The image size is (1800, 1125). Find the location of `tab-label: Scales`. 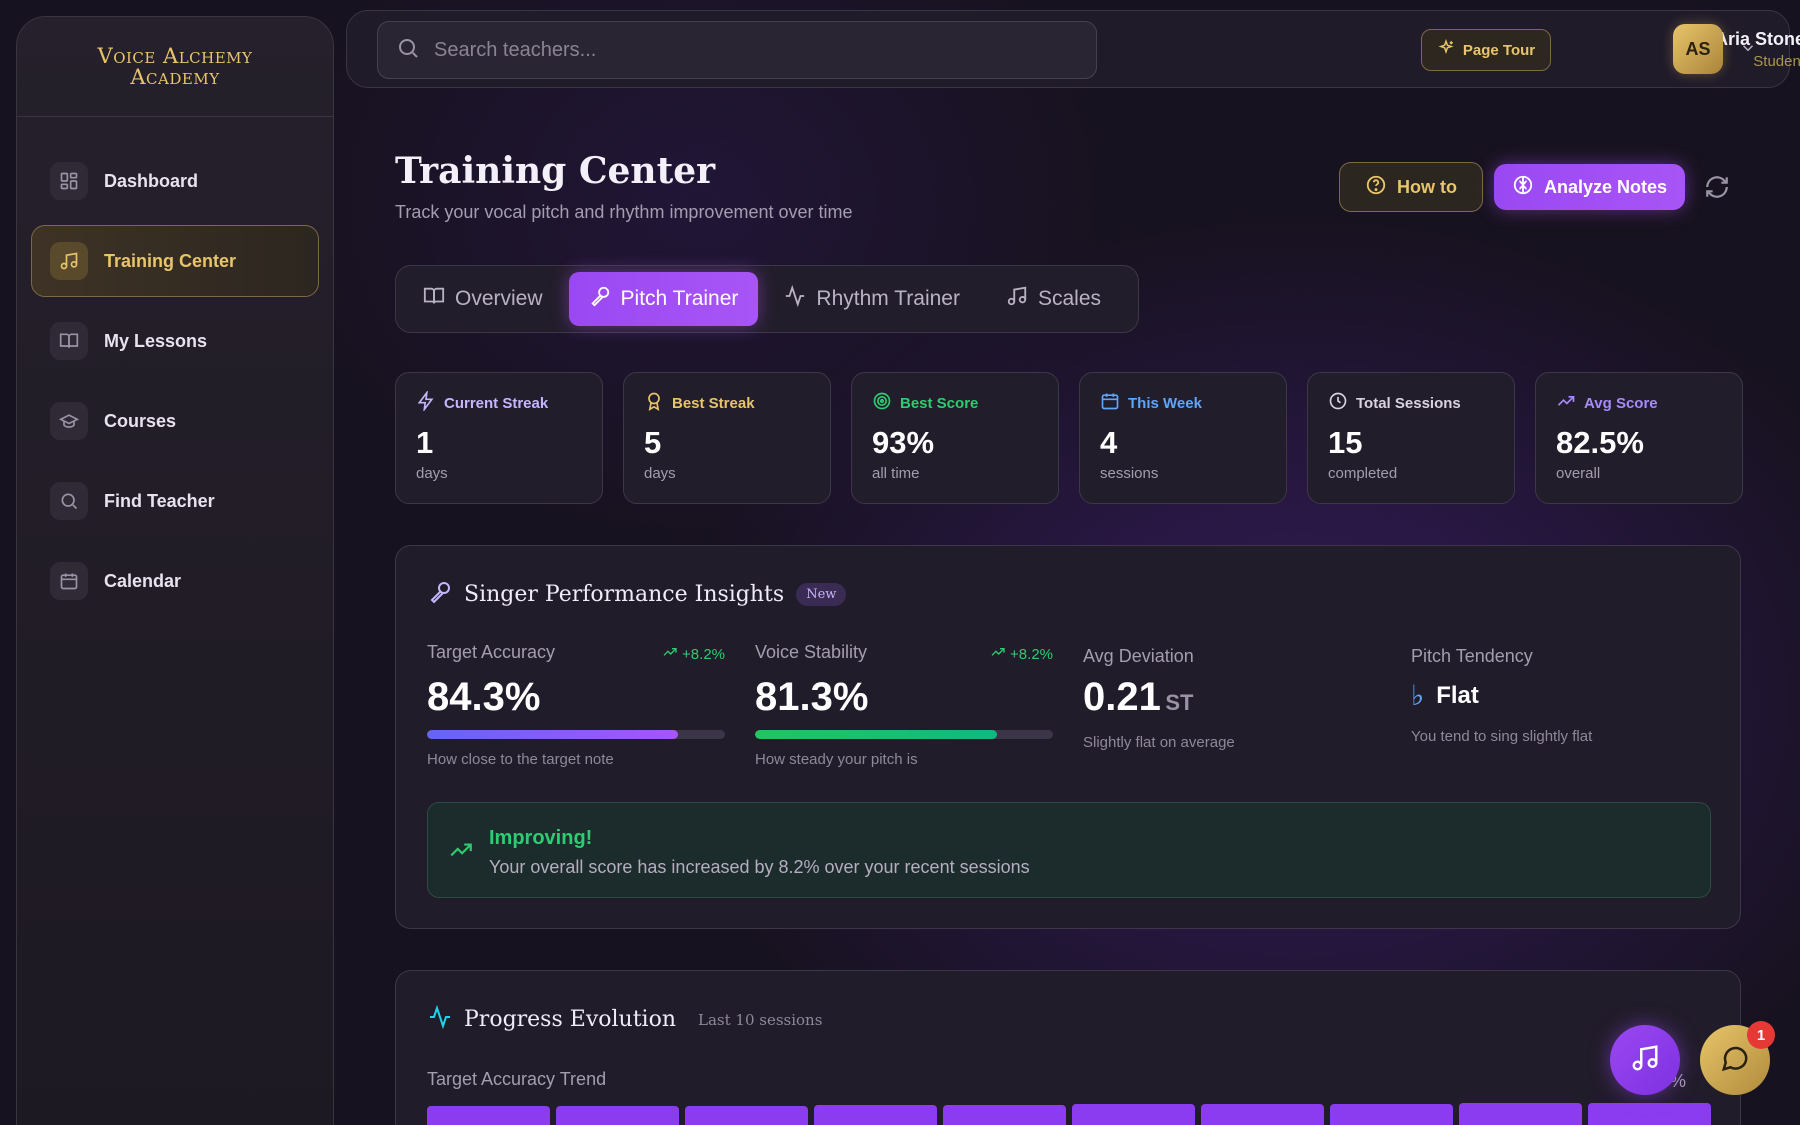

tab-label: Scales is located at coordinates (1069, 298).